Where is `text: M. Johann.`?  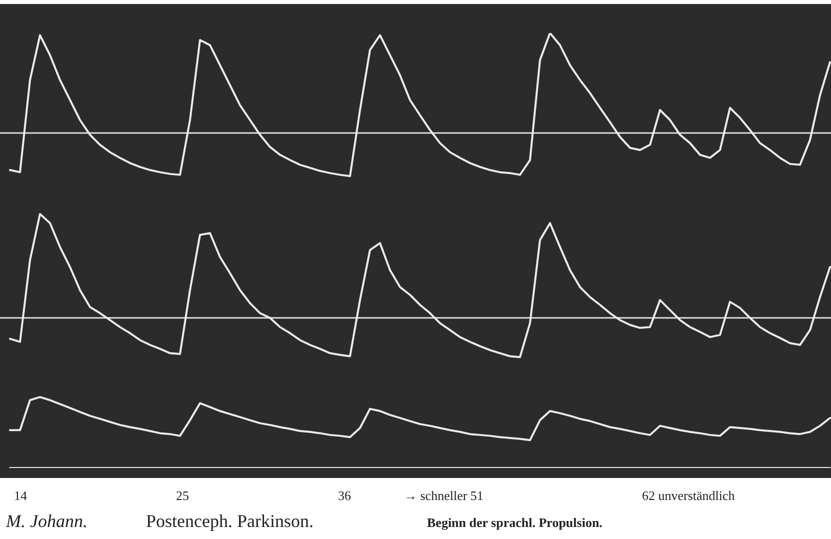
text: M. Johann. is located at coordinates (47, 521).